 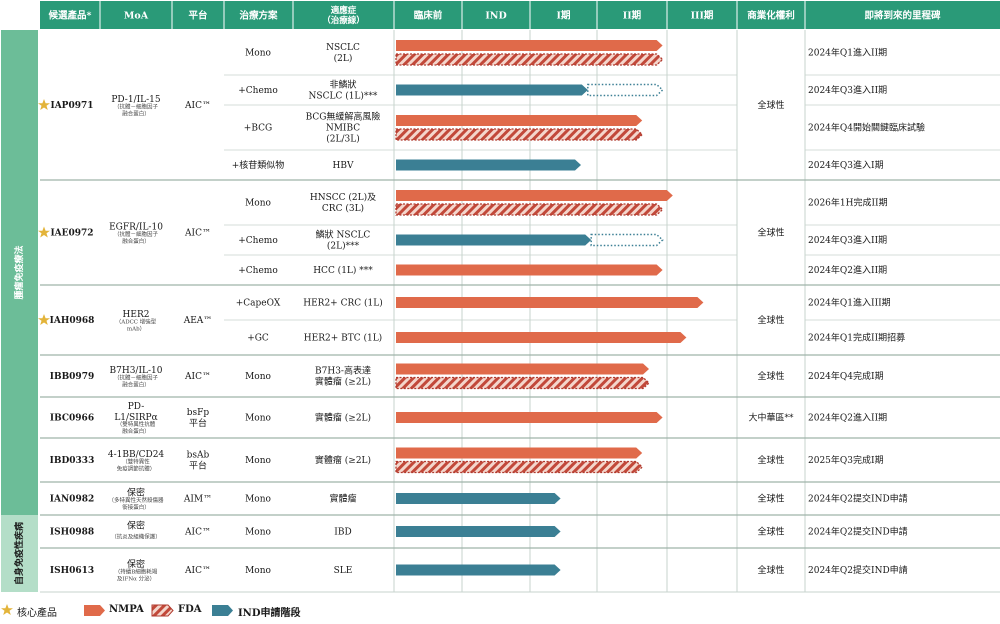 I want to click on program-name: IAH0968, so click(x=72, y=321).